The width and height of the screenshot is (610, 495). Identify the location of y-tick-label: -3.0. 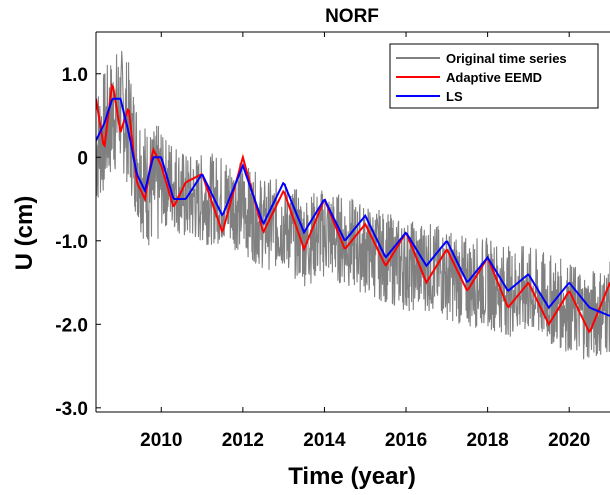
(71, 409).